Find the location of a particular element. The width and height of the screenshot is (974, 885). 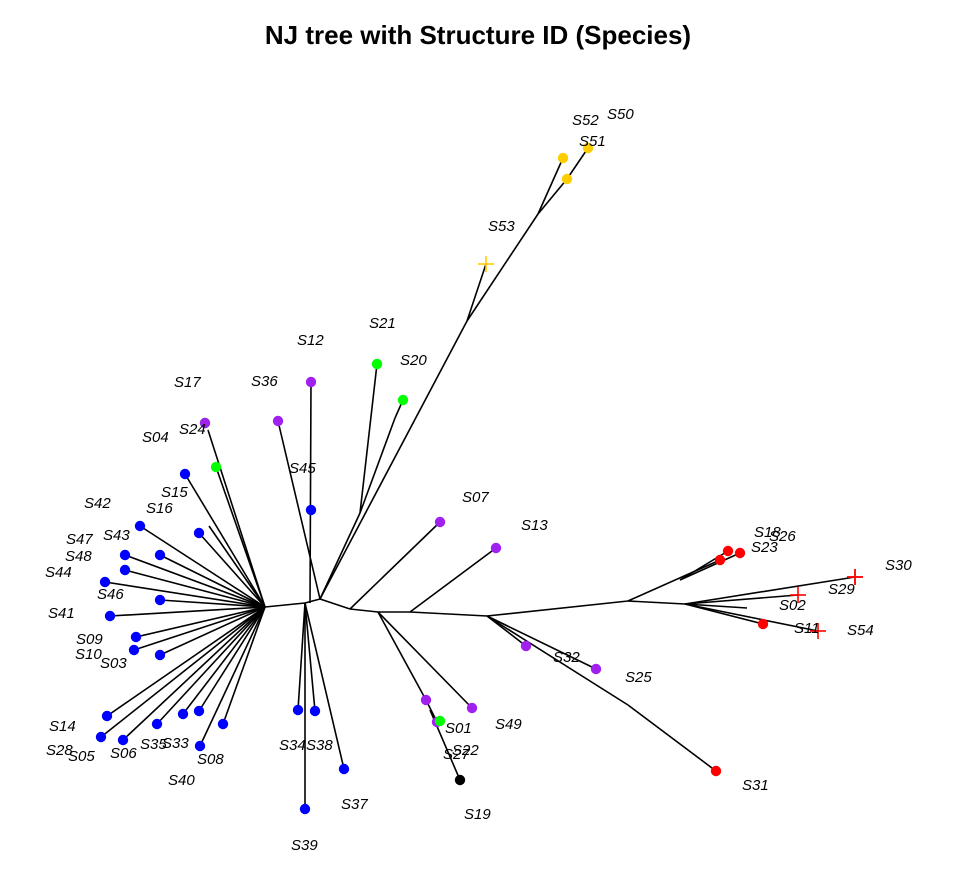

tip-marker-s12 is located at coordinates (311, 382).